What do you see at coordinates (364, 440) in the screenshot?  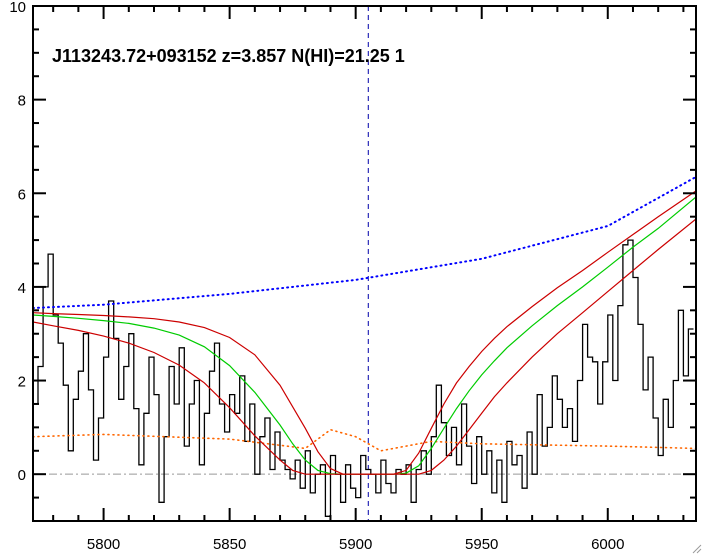 I see `series-error` at bounding box center [364, 440].